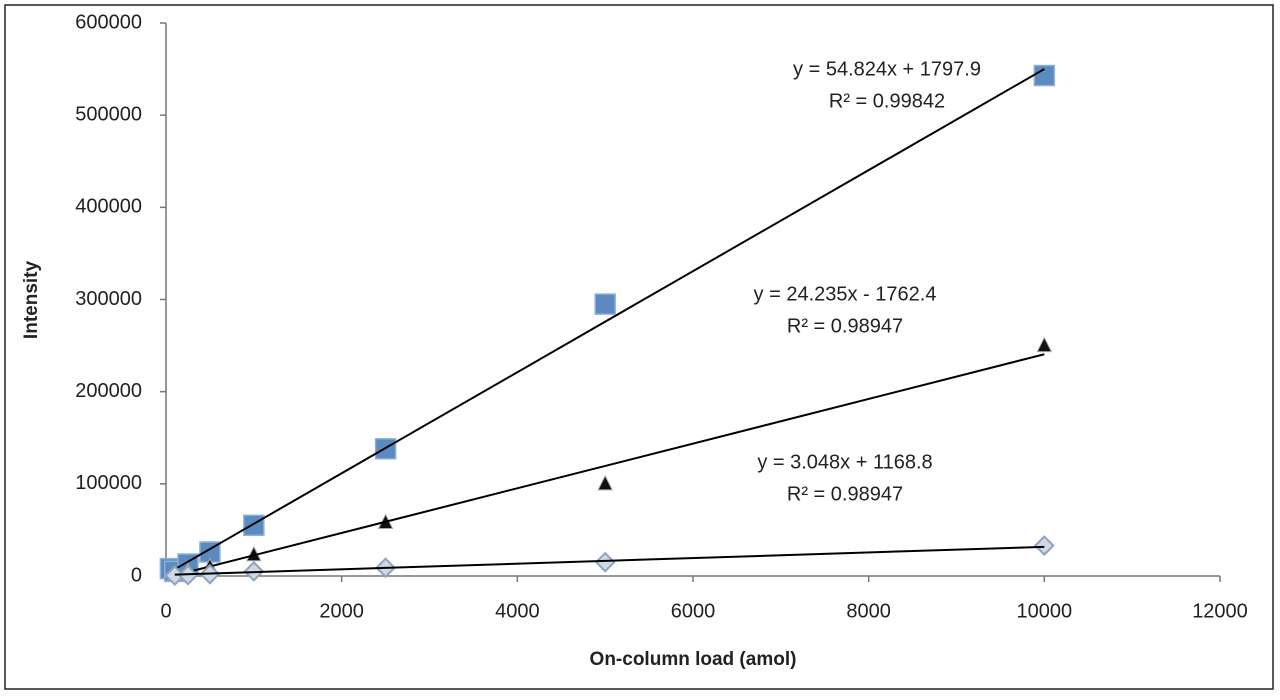 The height and width of the screenshot is (700, 1280). What do you see at coordinates (108, 483) in the screenshot?
I see `y-tick-label: 100000` at bounding box center [108, 483].